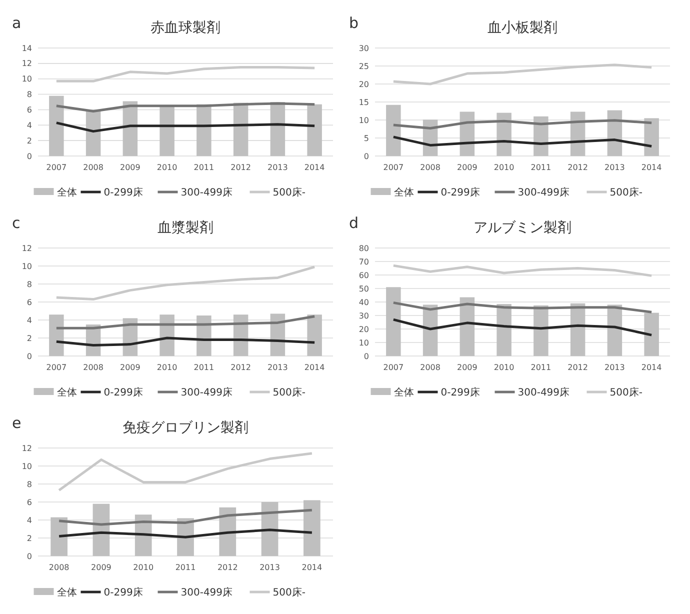  What do you see at coordinates (185, 428) in the screenshot?
I see `chart-title: 免疫グロブリン製剤` at bounding box center [185, 428].